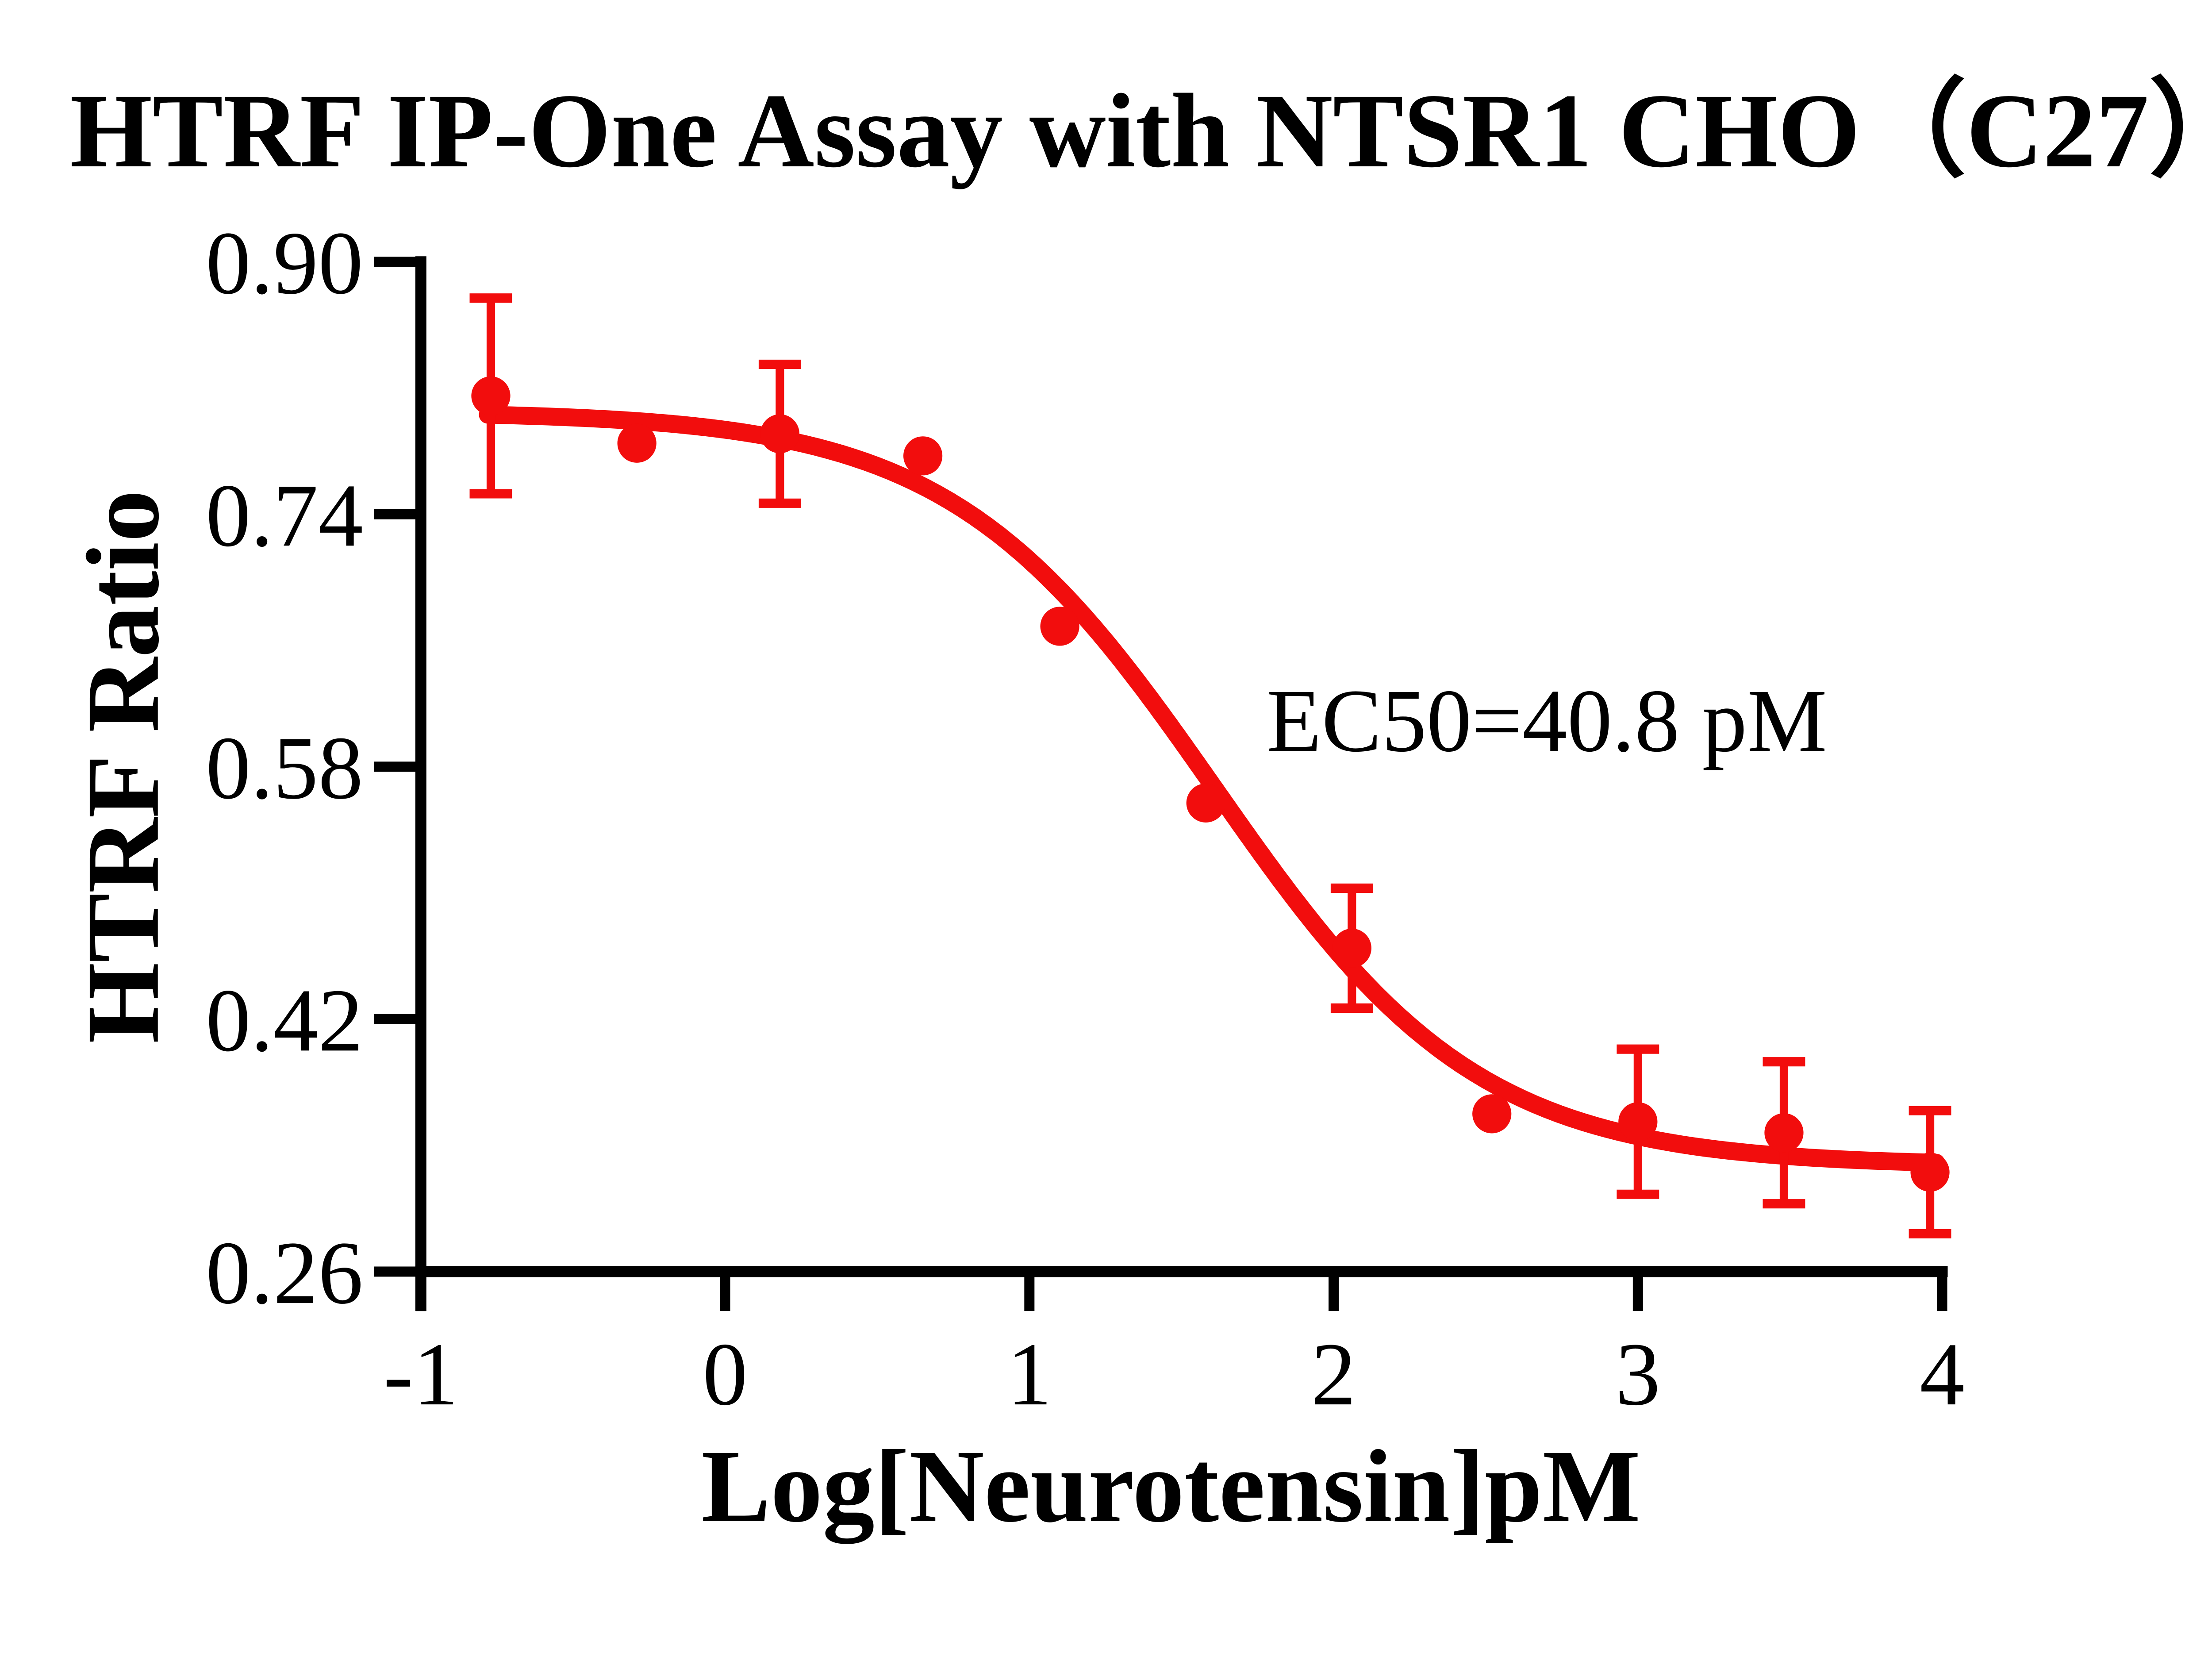  Describe the element at coordinates (1141, 130) in the screenshot. I see `chart-title: HTRF IP-One Assay with NTSR1 CHO（C27）` at that location.